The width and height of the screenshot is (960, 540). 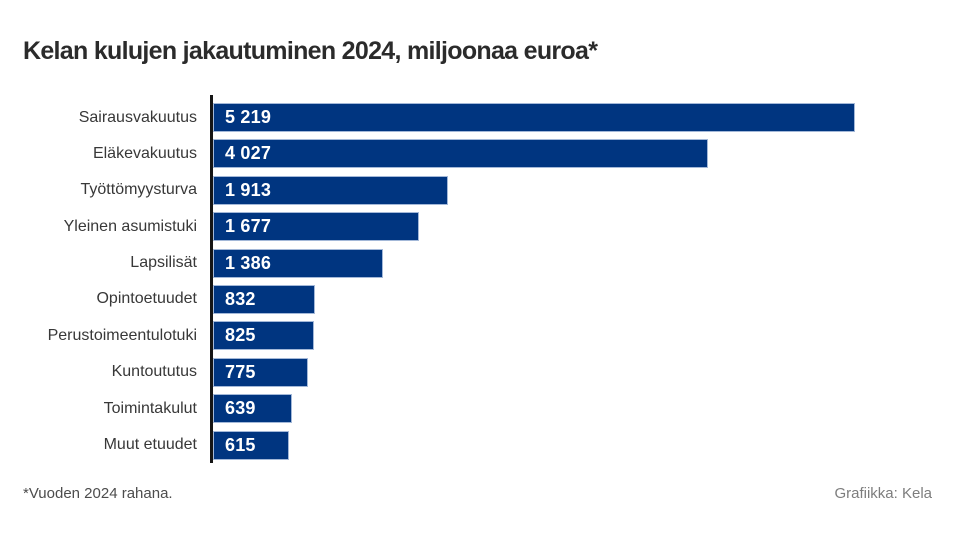 I want to click on bar-value-label: 5 219, so click(x=248, y=117).